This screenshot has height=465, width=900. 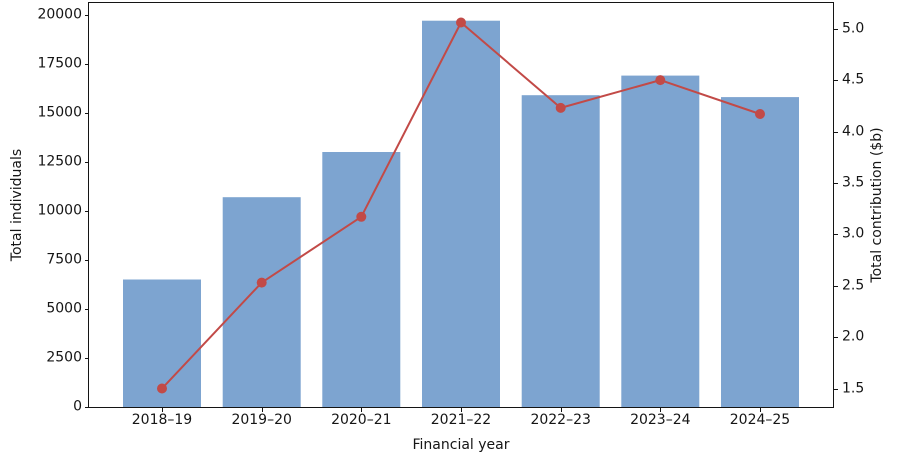 What do you see at coordinates (853, 388) in the screenshot?
I see `right-y-tick-label: 1.5` at bounding box center [853, 388].